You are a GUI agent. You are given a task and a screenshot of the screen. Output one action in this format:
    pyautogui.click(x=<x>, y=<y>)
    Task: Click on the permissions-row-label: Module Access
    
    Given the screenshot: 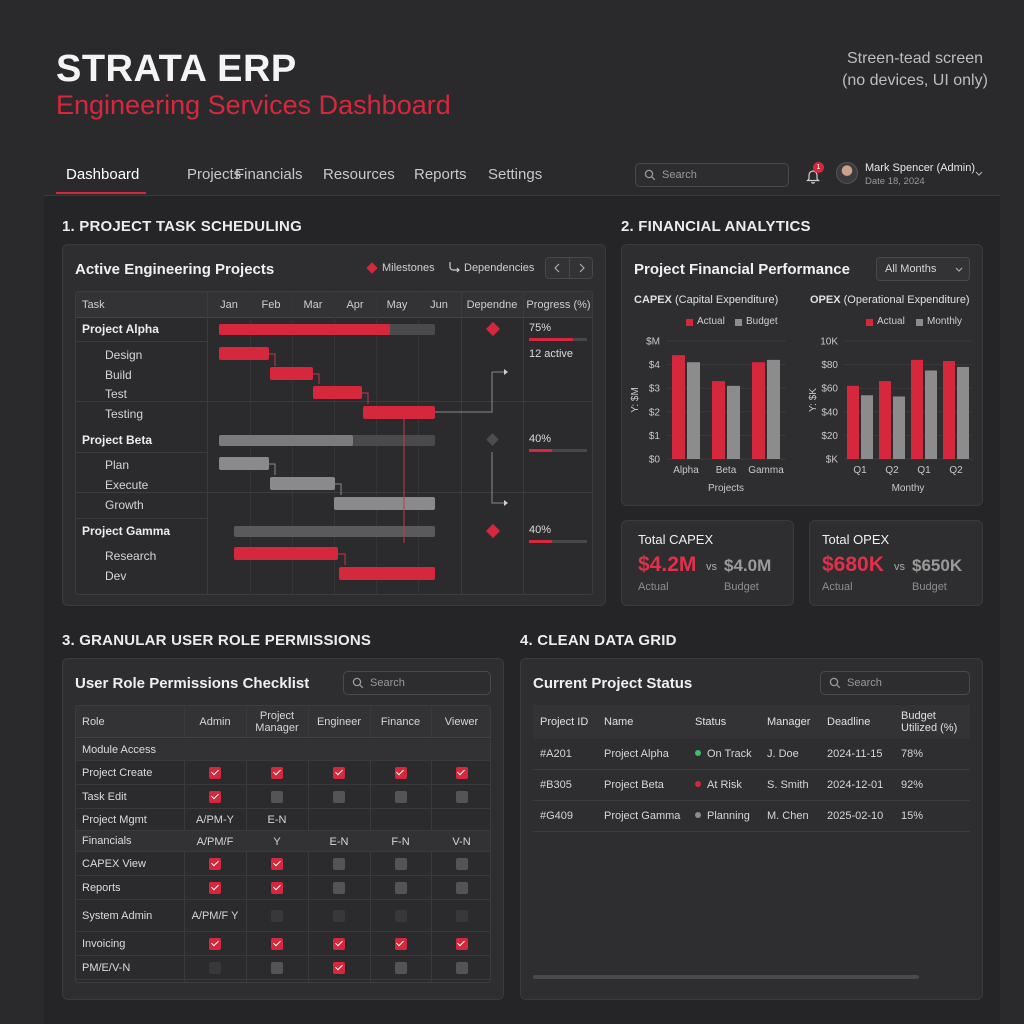 What is the action you would take?
    pyautogui.click(x=119, y=750)
    